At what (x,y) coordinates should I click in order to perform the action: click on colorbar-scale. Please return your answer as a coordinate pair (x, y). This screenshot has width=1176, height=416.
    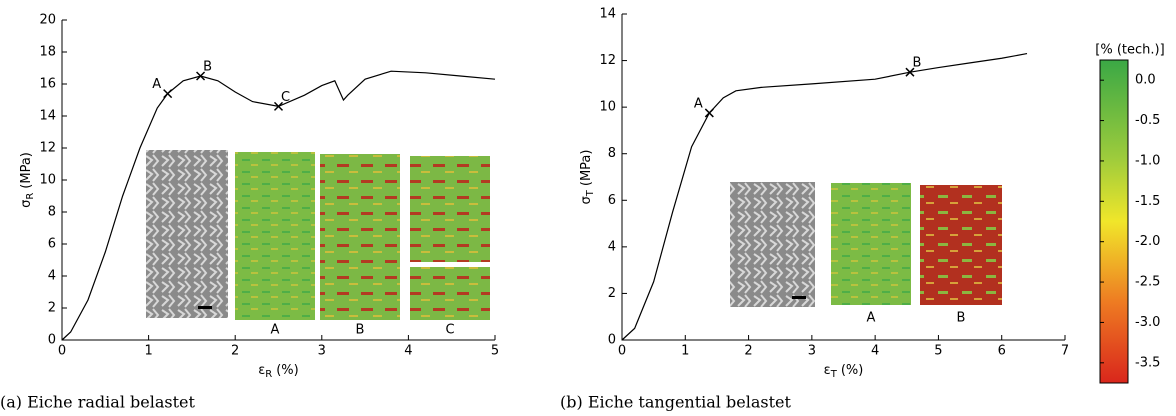
    Looking at the image, I should click on (1114, 221).